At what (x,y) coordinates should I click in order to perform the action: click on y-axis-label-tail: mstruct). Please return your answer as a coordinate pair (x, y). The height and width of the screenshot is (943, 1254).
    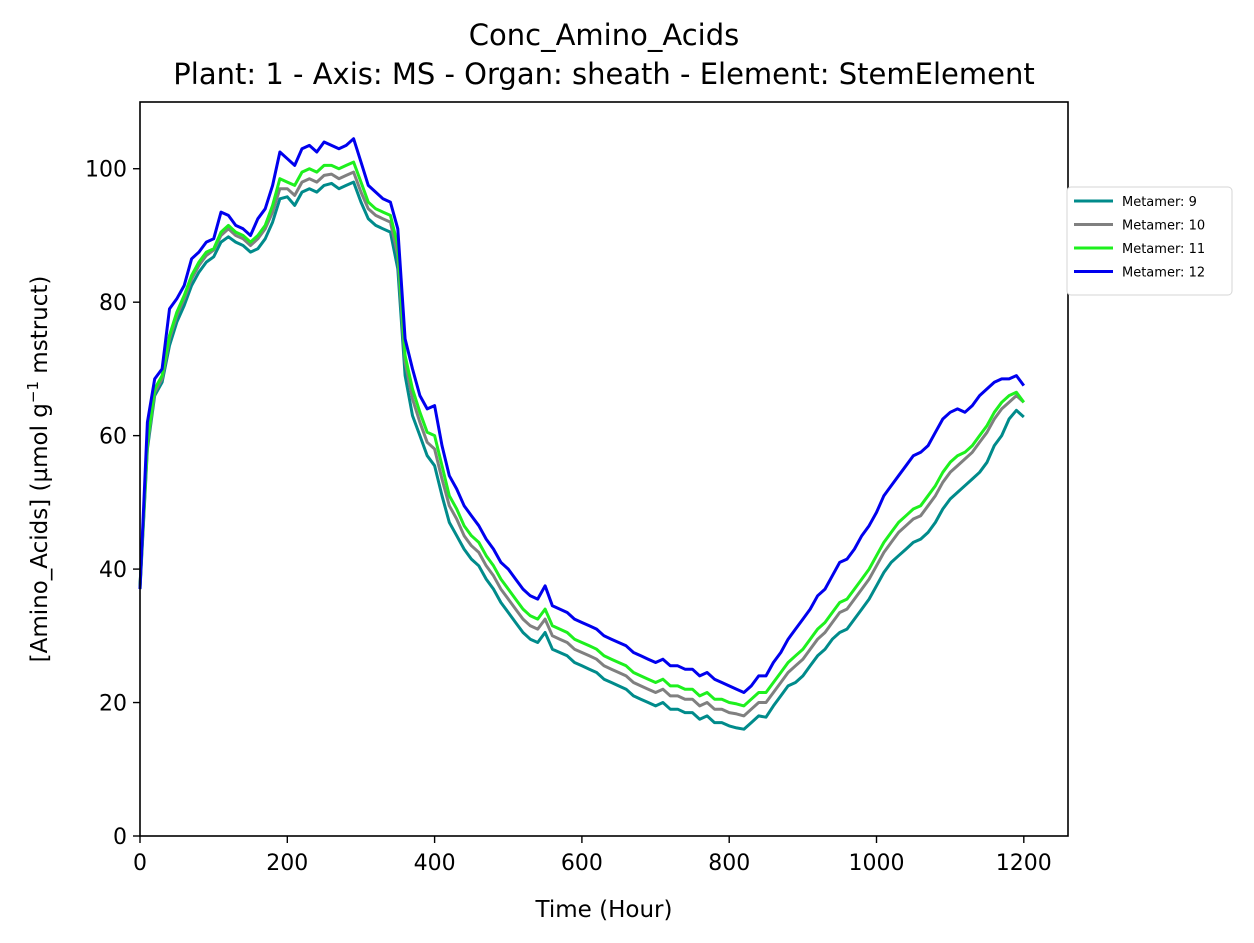
    Looking at the image, I should click on (40, 328).